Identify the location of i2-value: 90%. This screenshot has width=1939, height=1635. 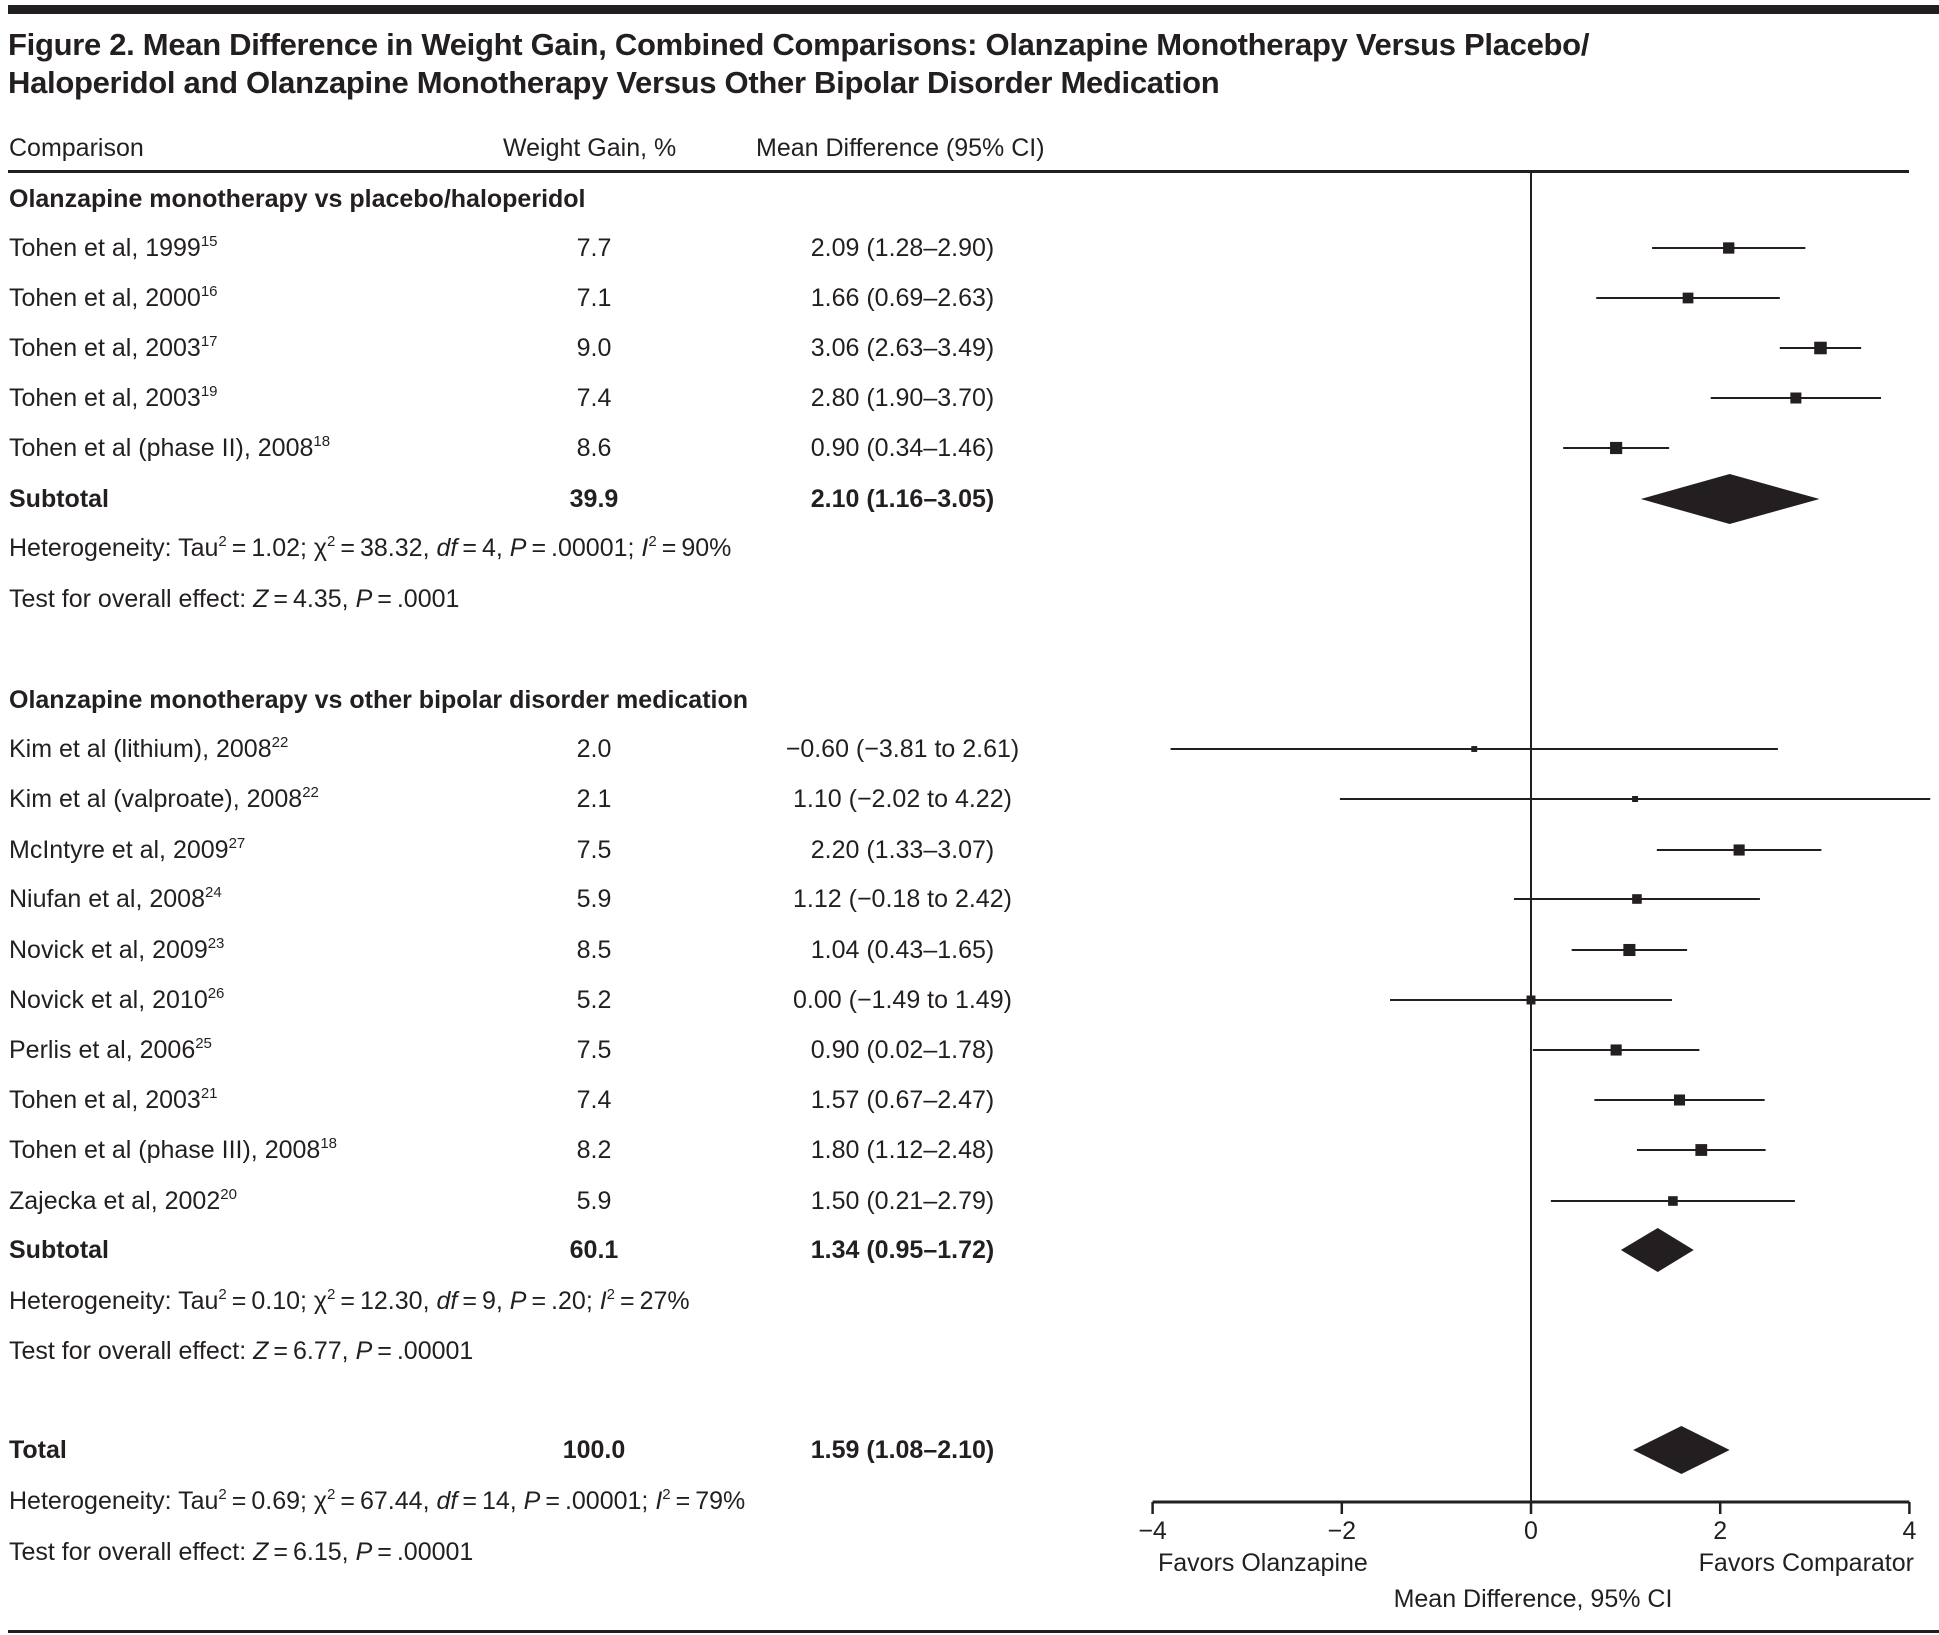
(706, 548).